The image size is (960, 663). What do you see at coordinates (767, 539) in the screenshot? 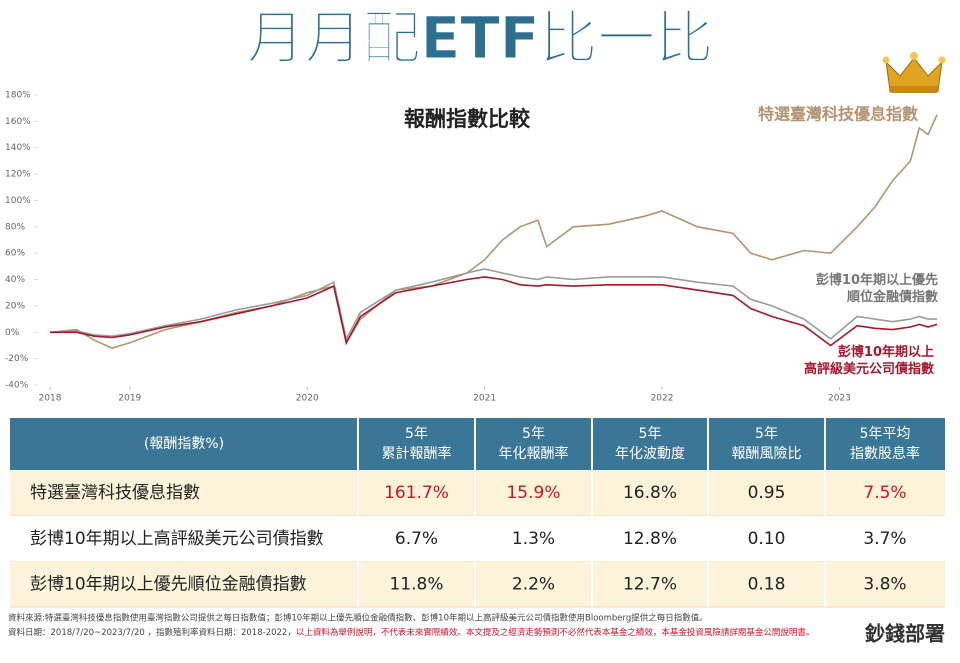
I see `table-cell: 0.10` at bounding box center [767, 539].